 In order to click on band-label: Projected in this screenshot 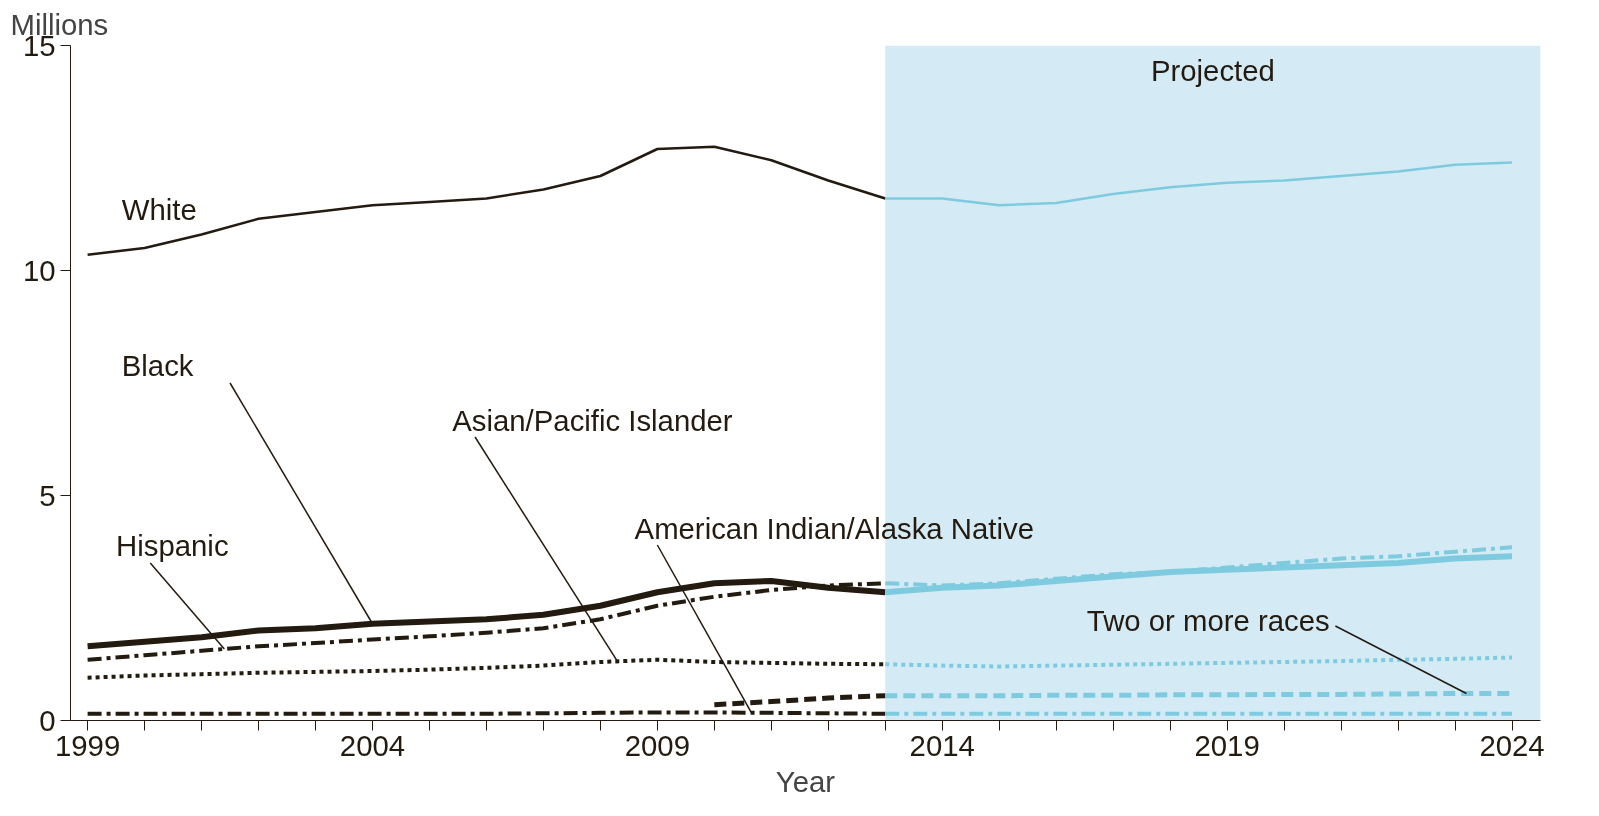, I will do `click(1212, 70)`.